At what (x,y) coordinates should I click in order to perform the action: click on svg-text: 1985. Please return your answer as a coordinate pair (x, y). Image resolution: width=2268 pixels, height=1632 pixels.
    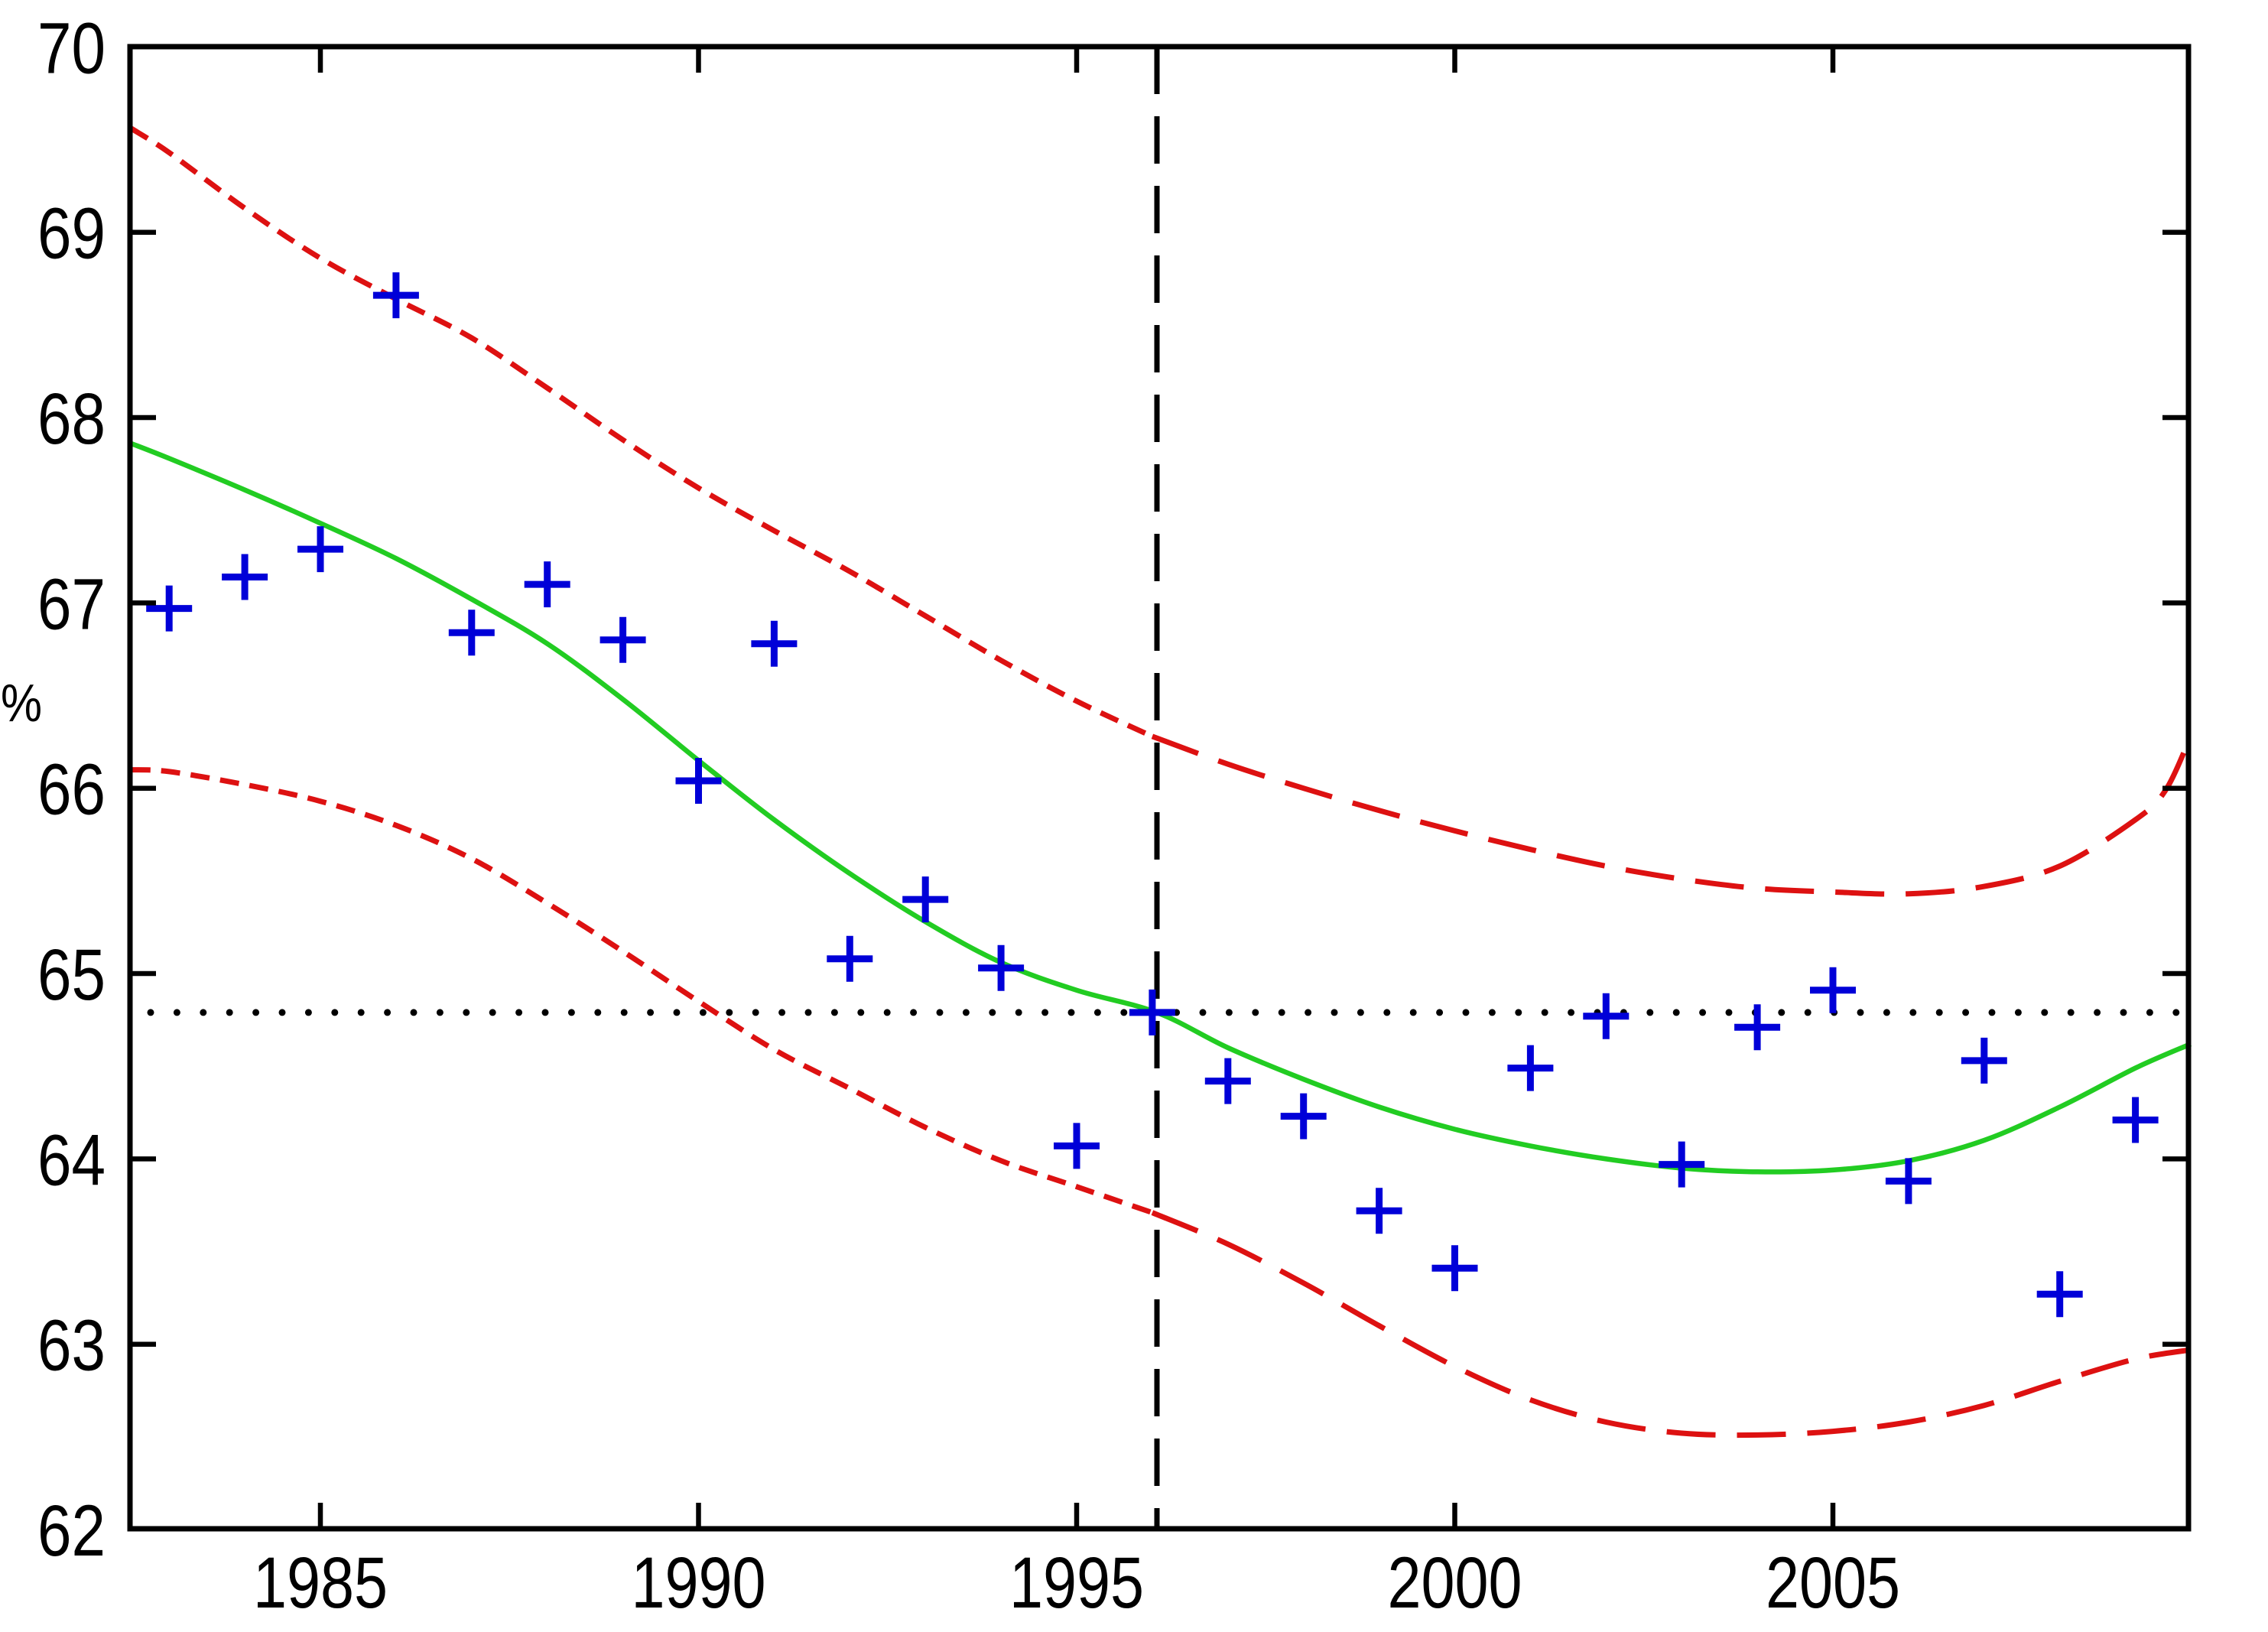
    Looking at the image, I should click on (320, 1584).